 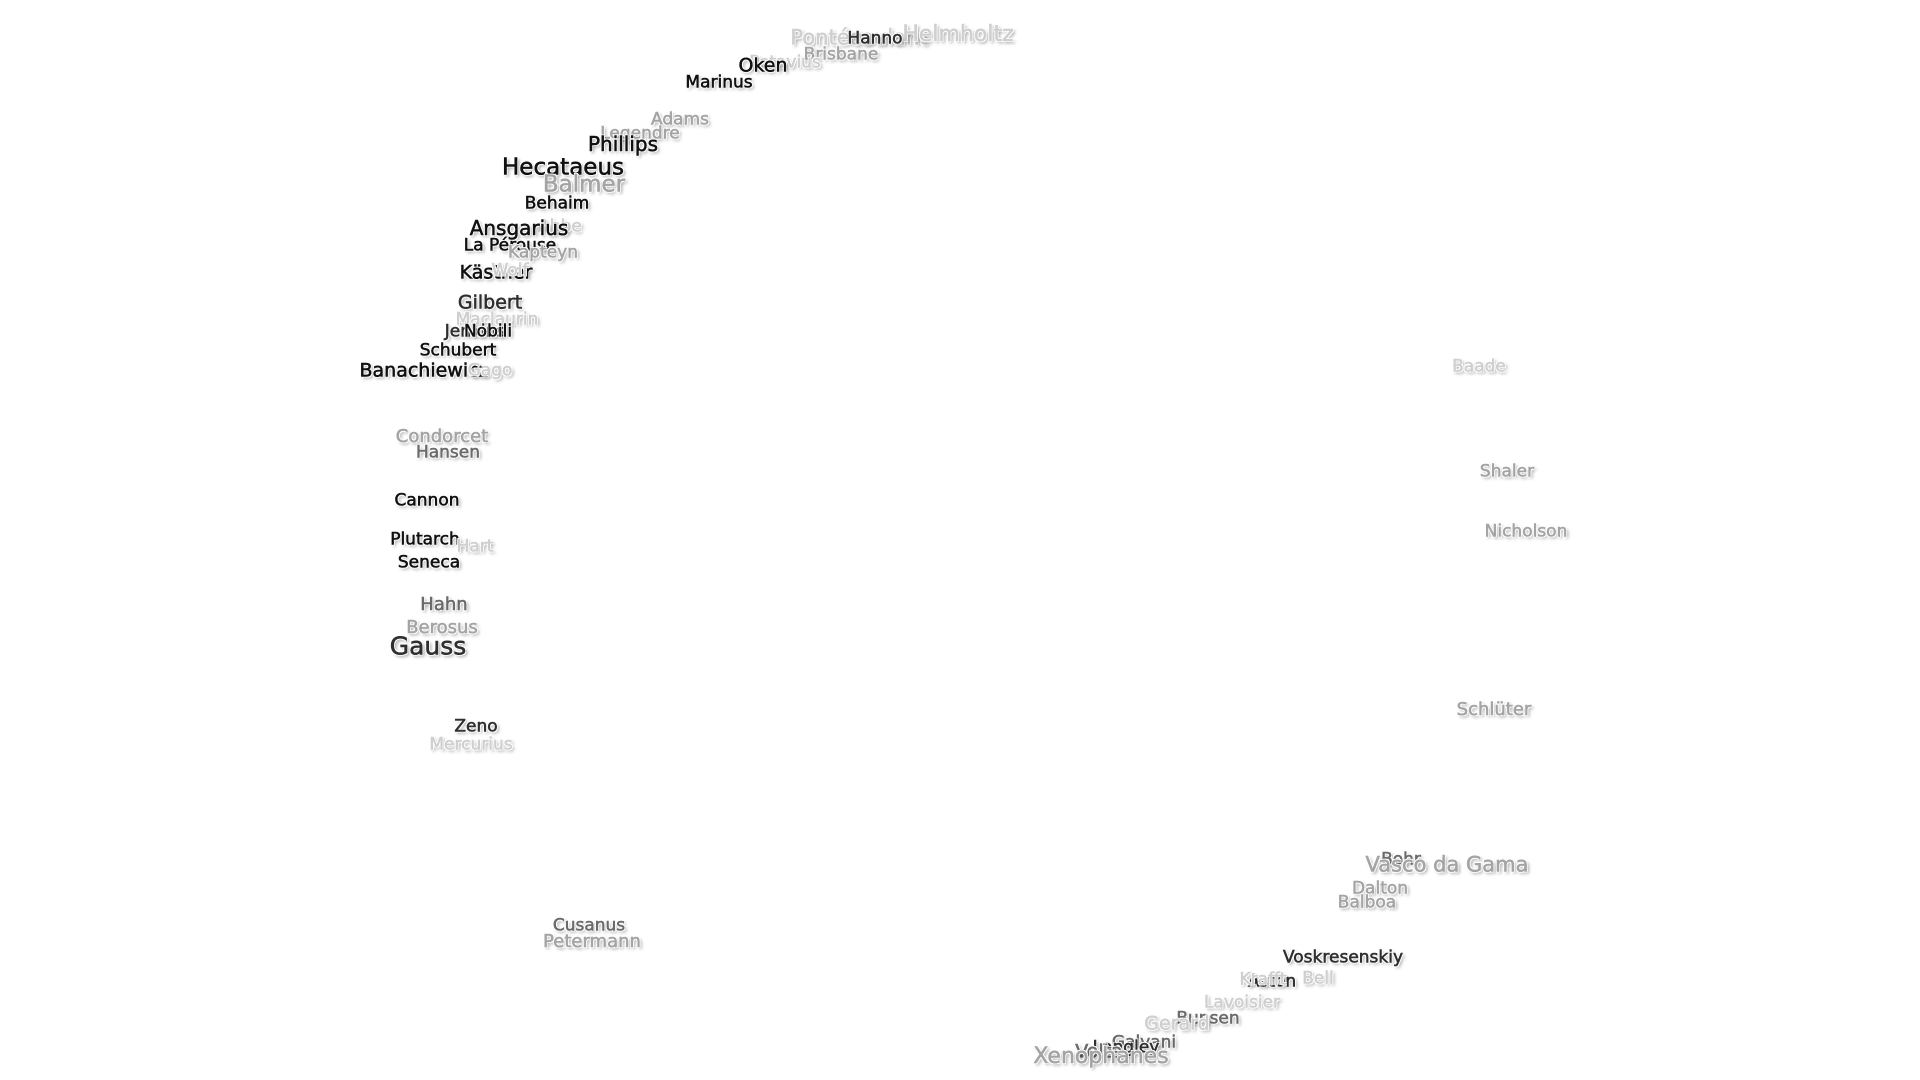 What do you see at coordinates (1507, 471) in the screenshot?
I see `crater-label-shaler: Shaler` at bounding box center [1507, 471].